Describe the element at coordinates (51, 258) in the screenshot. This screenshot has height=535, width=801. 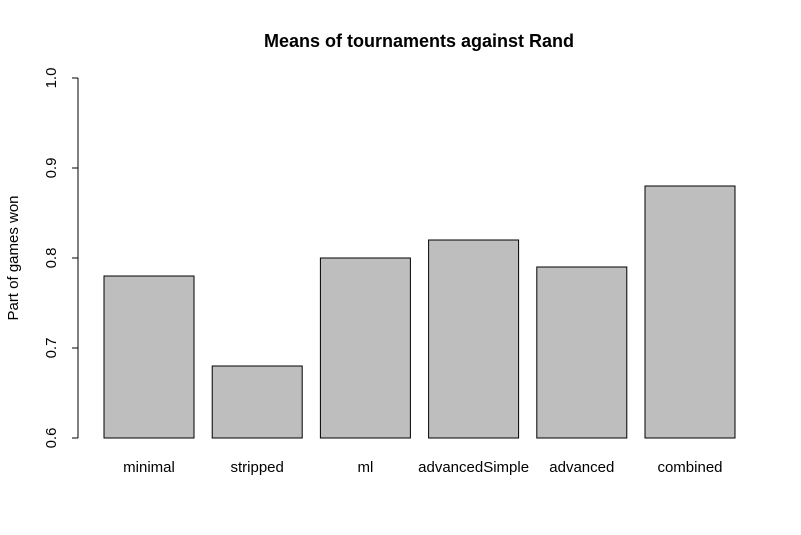
I see `y-tick-label: 0.8` at that location.